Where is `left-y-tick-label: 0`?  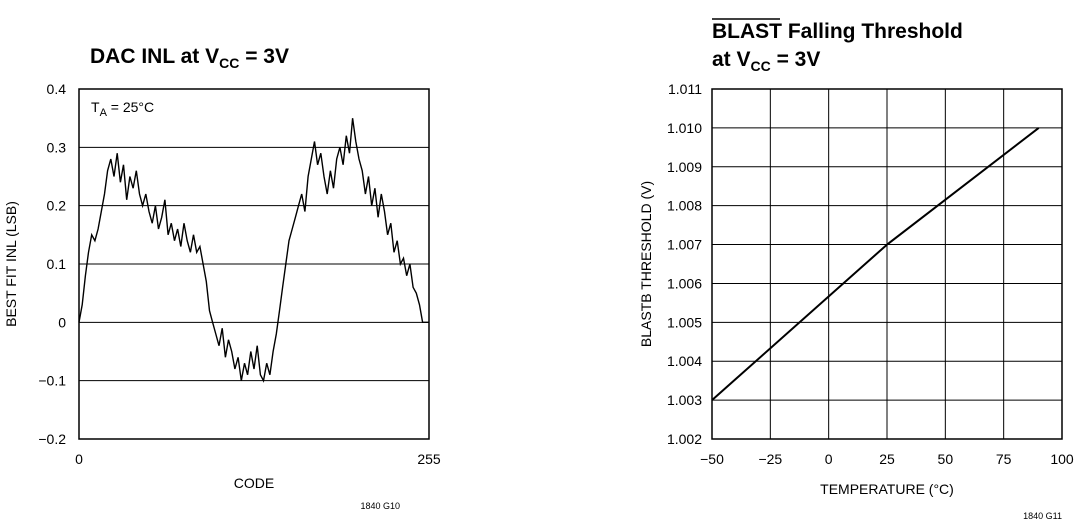 left-y-tick-label: 0 is located at coordinates (62, 322).